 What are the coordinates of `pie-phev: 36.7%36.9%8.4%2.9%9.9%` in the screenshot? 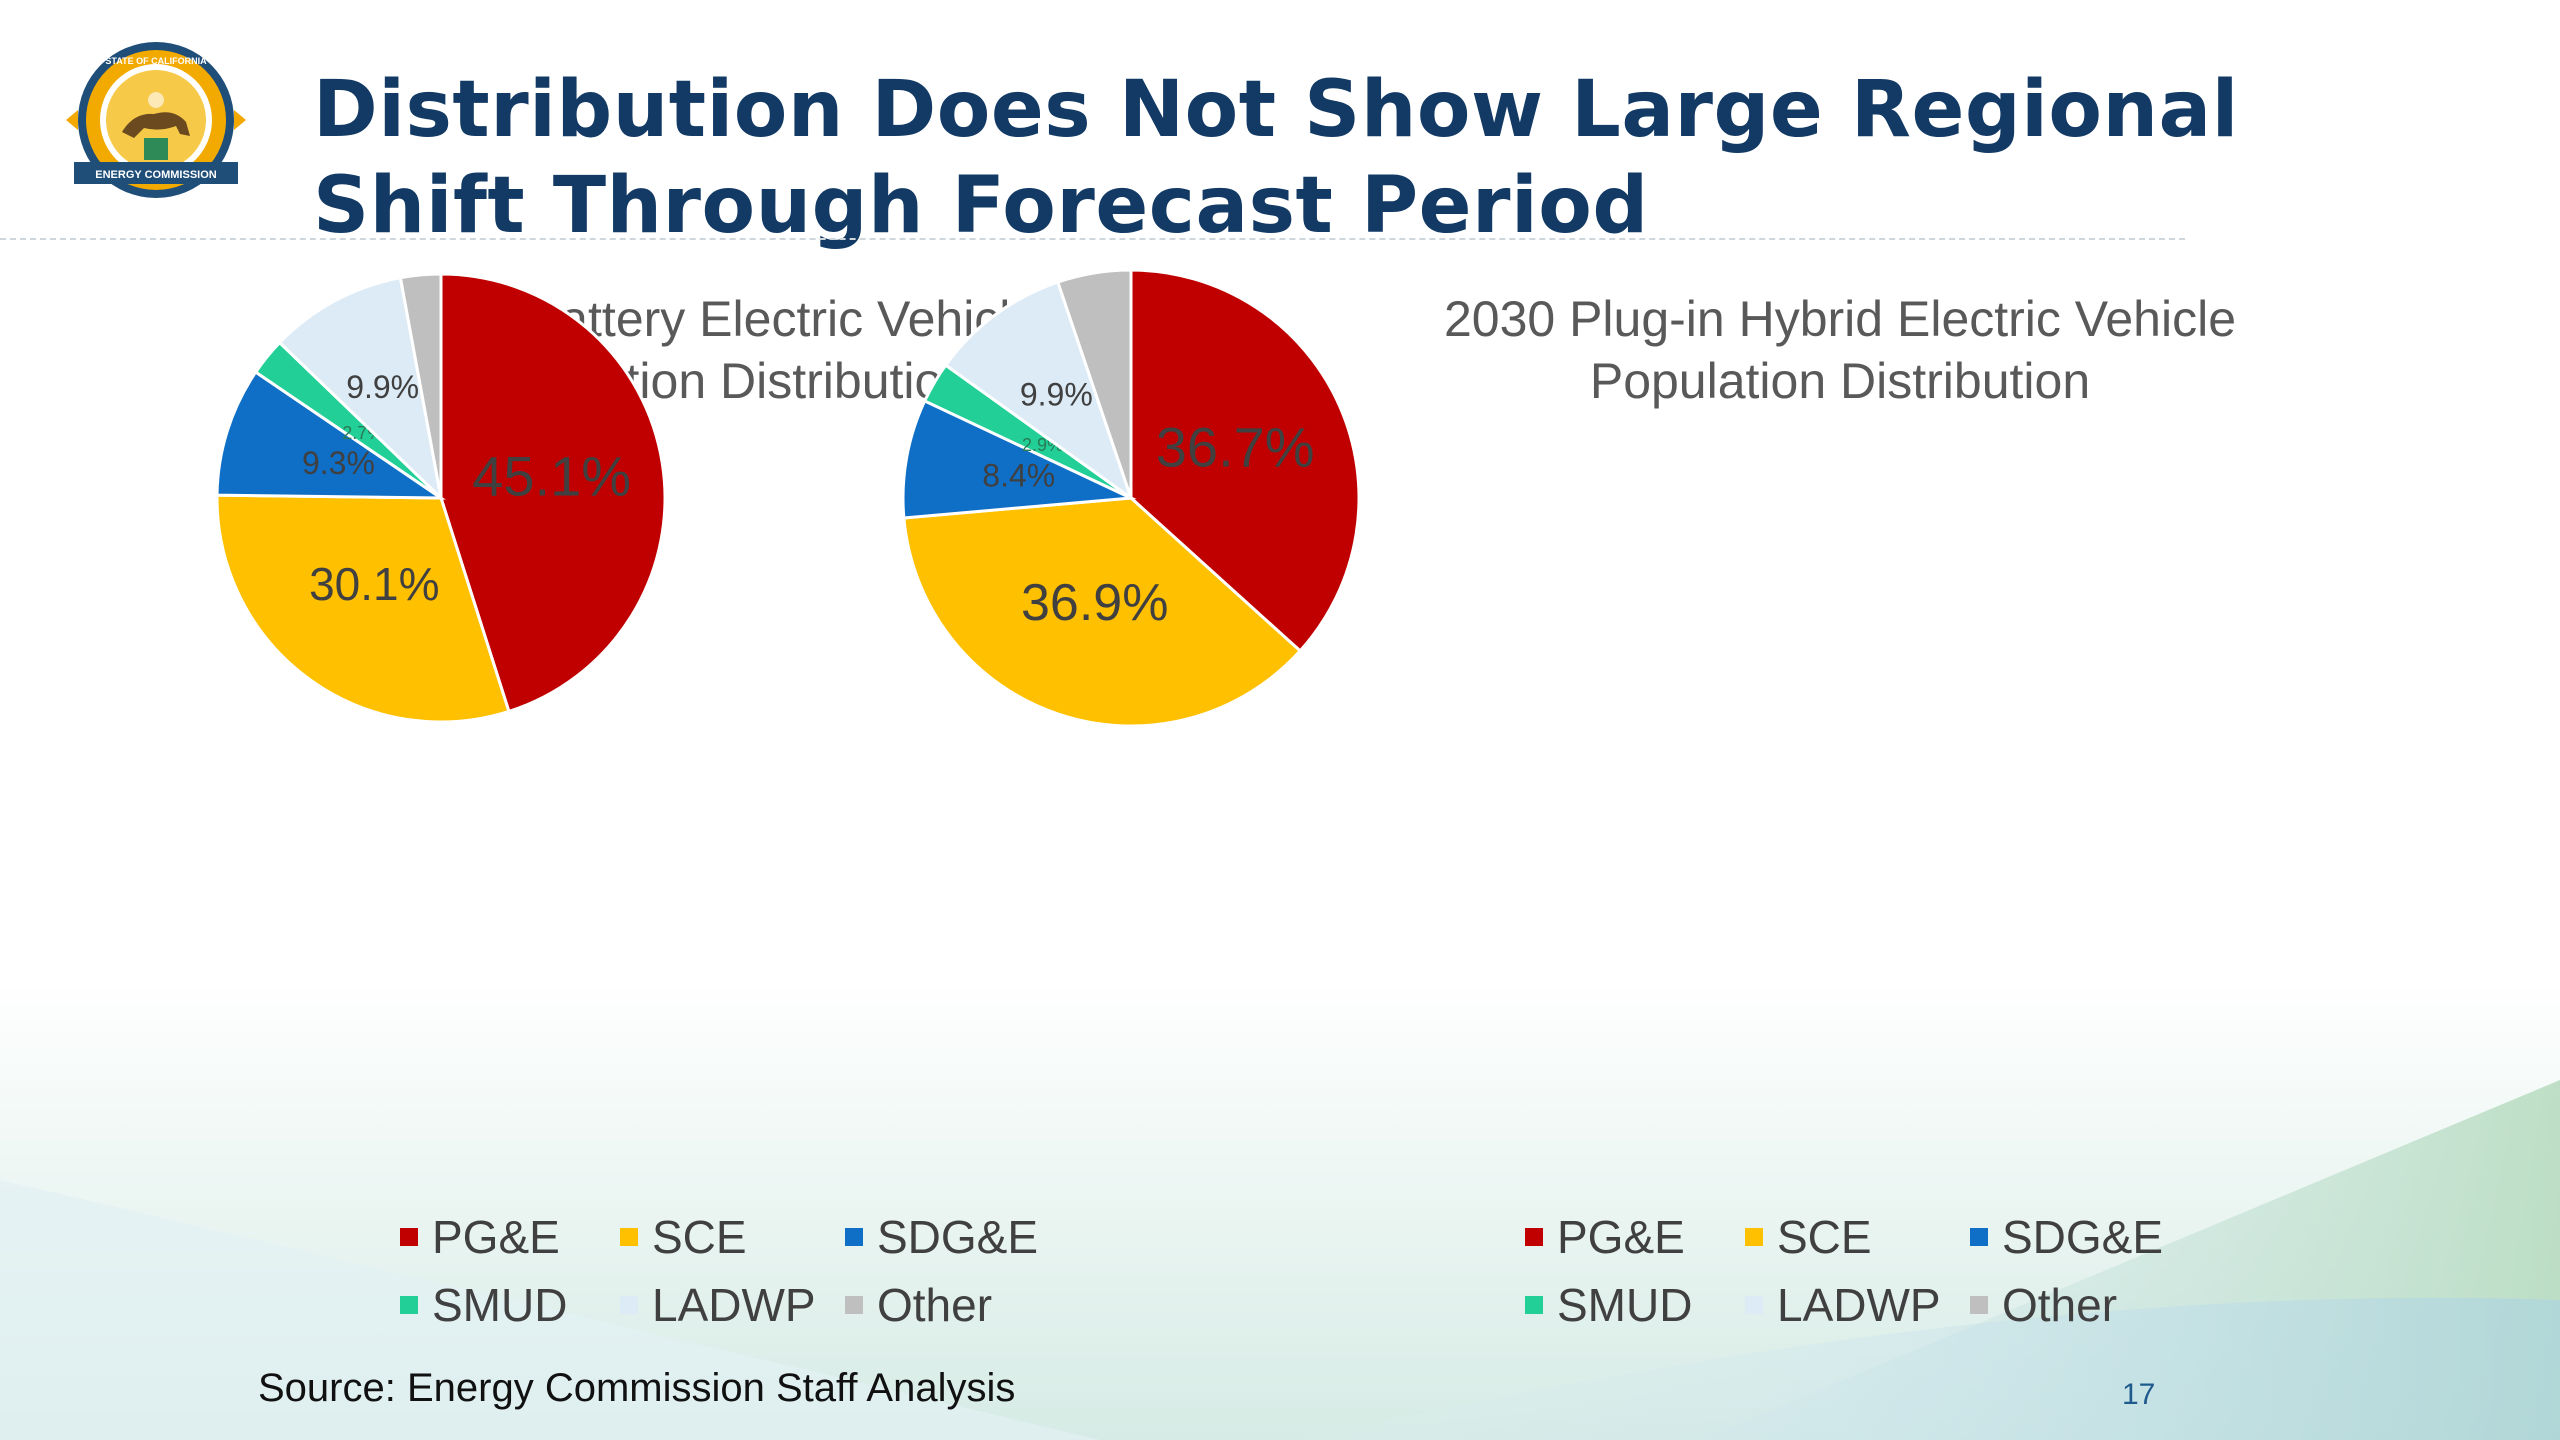 It's located at (1131, 498).